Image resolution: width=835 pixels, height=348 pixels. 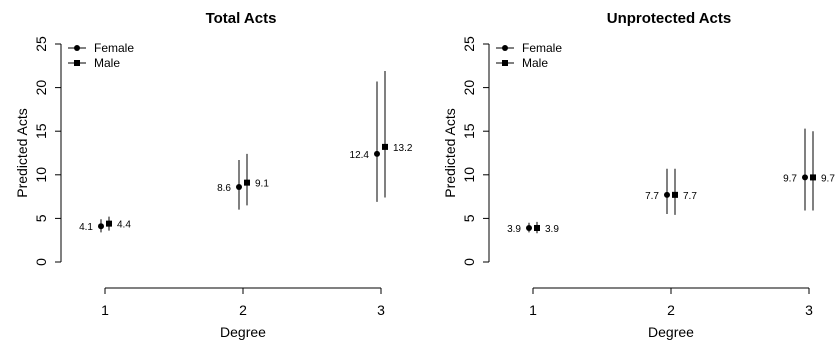 I want to click on data-label: 4.1, so click(x=86, y=227).